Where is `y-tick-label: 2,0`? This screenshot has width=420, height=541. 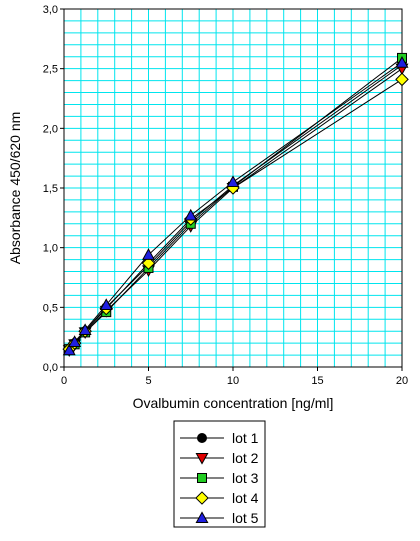
y-tick-label: 2,0 is located at coordinates (50, 129).